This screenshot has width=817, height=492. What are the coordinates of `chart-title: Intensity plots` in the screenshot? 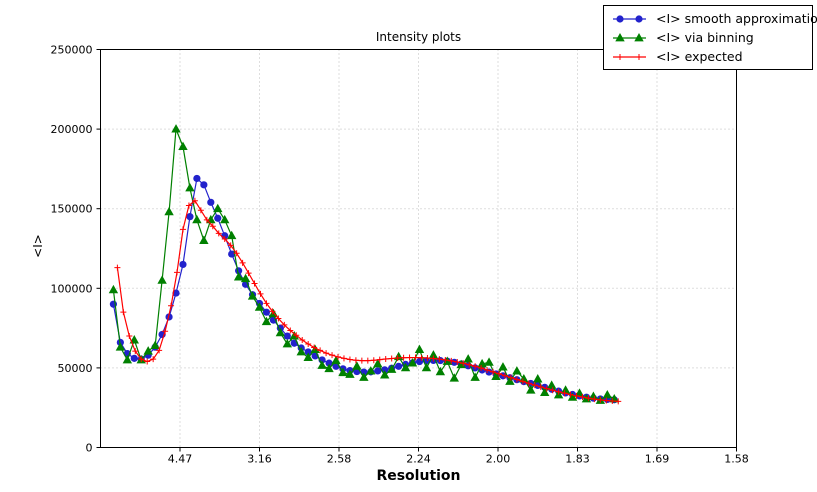 It's located at (418, 37).